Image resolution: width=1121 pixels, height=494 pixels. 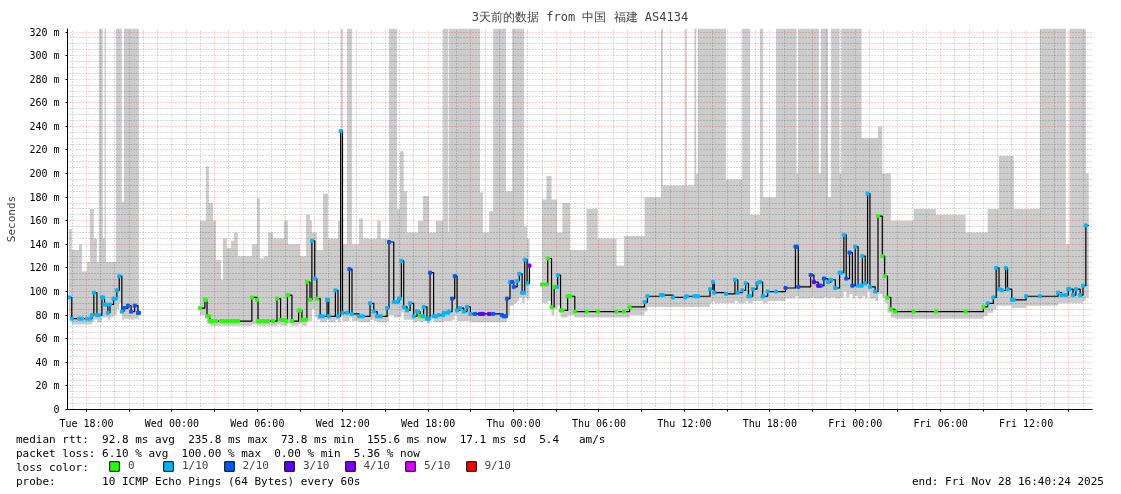 What do you see at coordinates (940, 423) in the screenshot?
I see `x-tick-label: Fri 06:00` at bounding box center [940, 423].